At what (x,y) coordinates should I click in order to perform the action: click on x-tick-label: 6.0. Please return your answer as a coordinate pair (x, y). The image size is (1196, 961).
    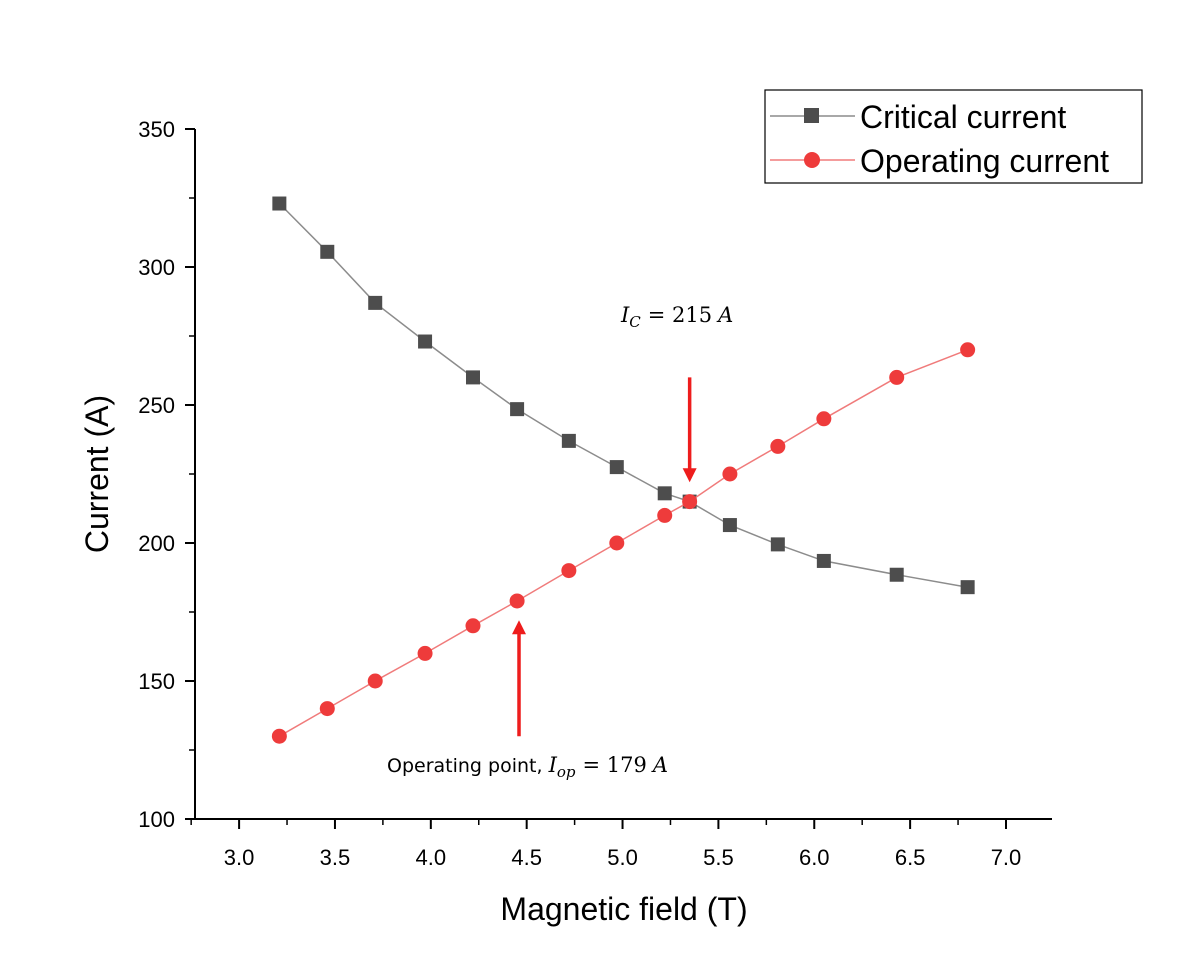
    Looking at the image, I should click on (814, 857).